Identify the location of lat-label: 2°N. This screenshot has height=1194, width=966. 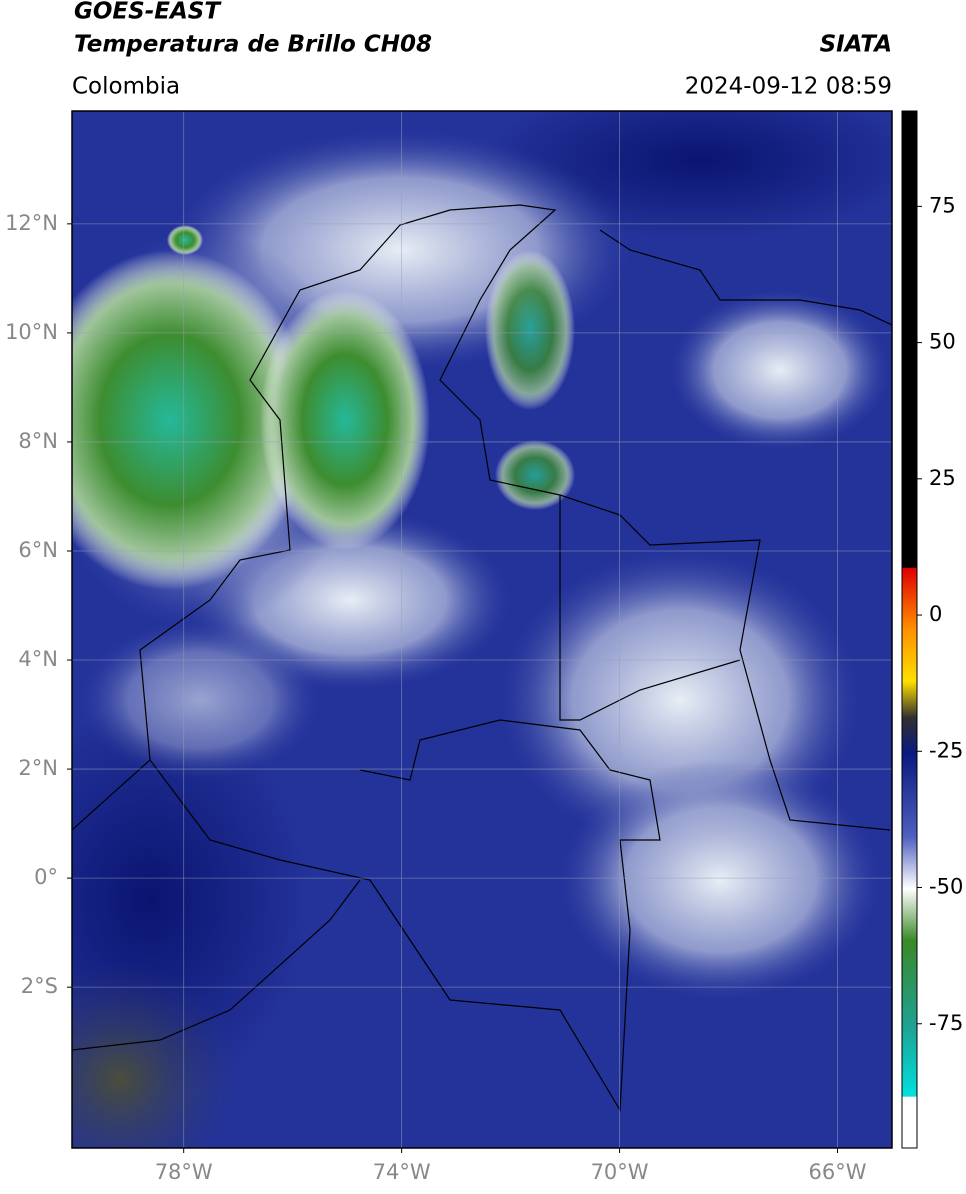
(38, 768).